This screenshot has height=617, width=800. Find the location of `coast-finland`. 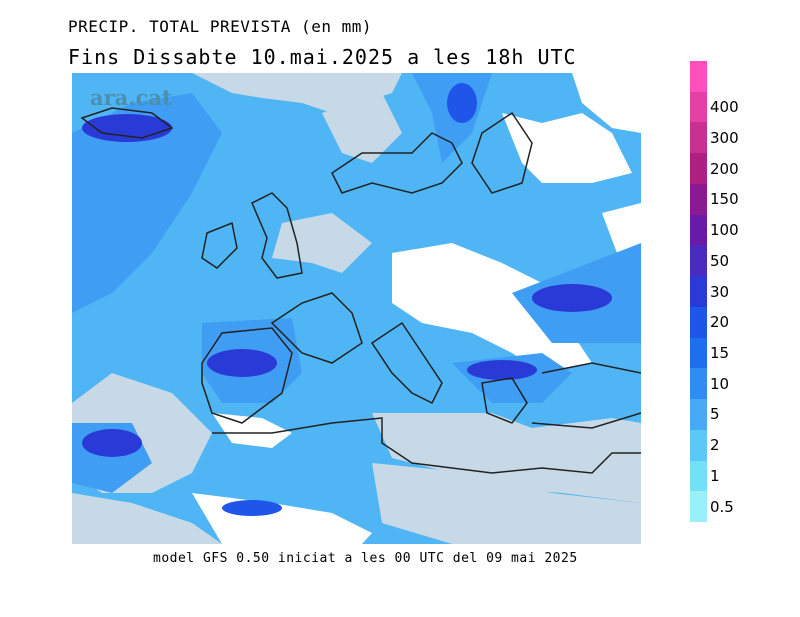

coast-finland is located at coordinates (502, 152).